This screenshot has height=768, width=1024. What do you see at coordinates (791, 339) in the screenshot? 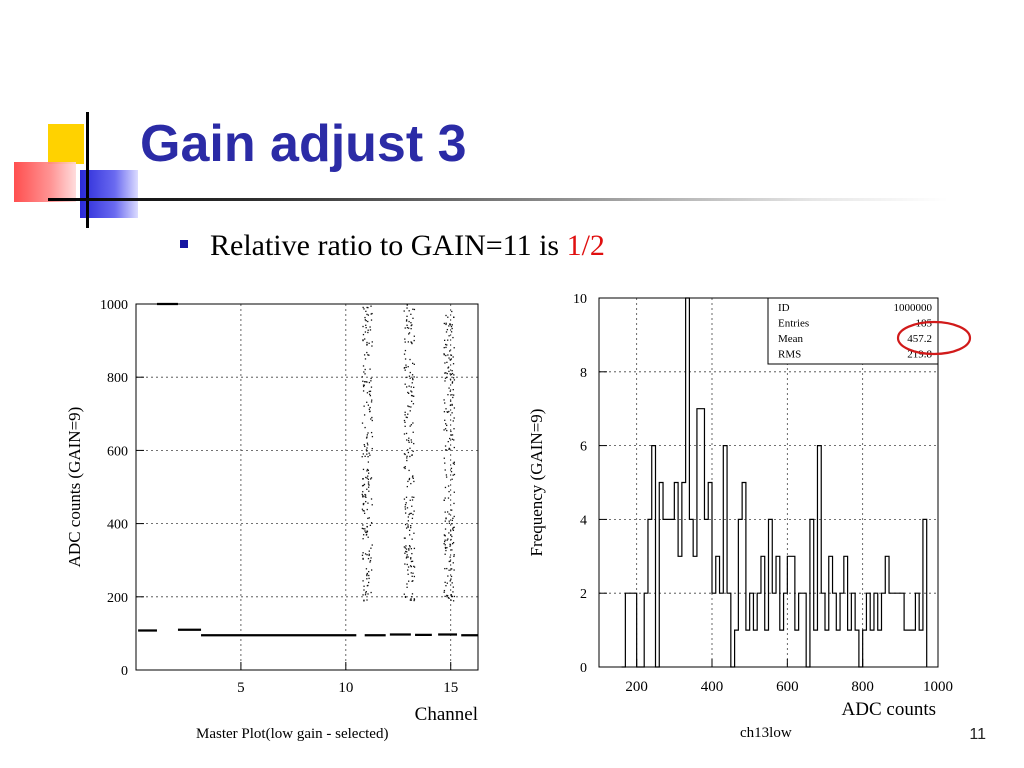
I see `stat-label: Mean` at bounding box center [791, 339].